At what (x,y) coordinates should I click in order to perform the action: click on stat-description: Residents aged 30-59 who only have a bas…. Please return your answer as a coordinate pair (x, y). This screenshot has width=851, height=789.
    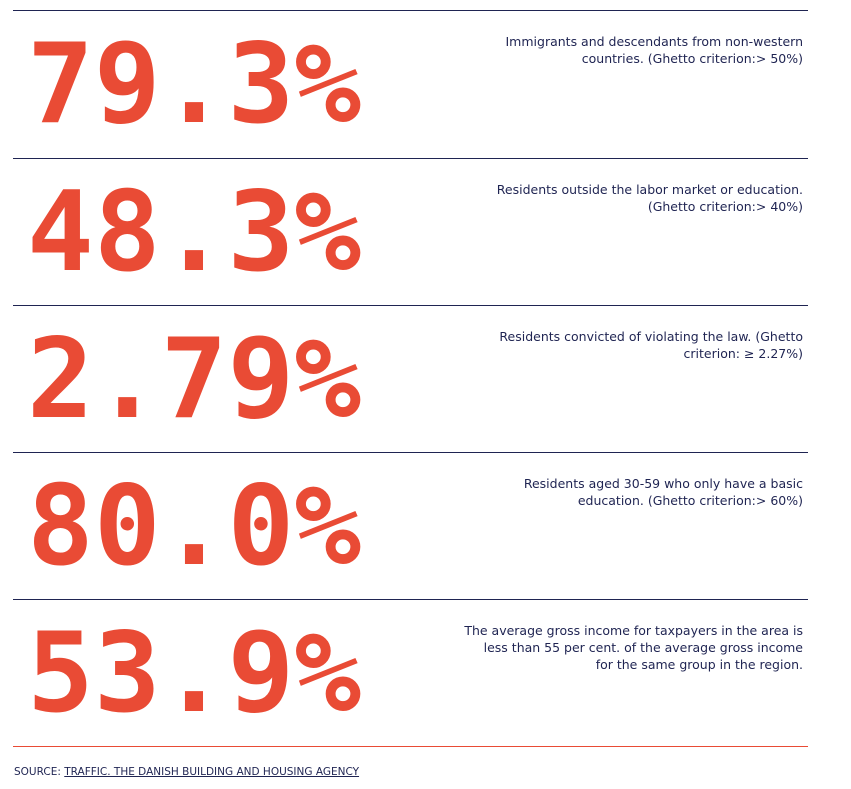
    Looking at the image, I should click on (663, 492).